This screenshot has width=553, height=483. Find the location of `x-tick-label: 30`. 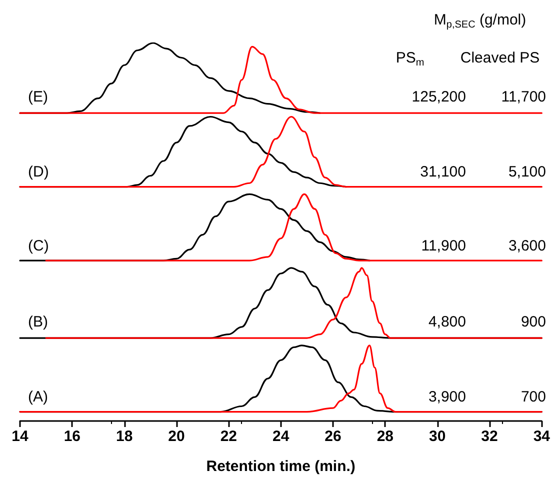

x-tick-label: 30 is located at coordinates (437, 436).